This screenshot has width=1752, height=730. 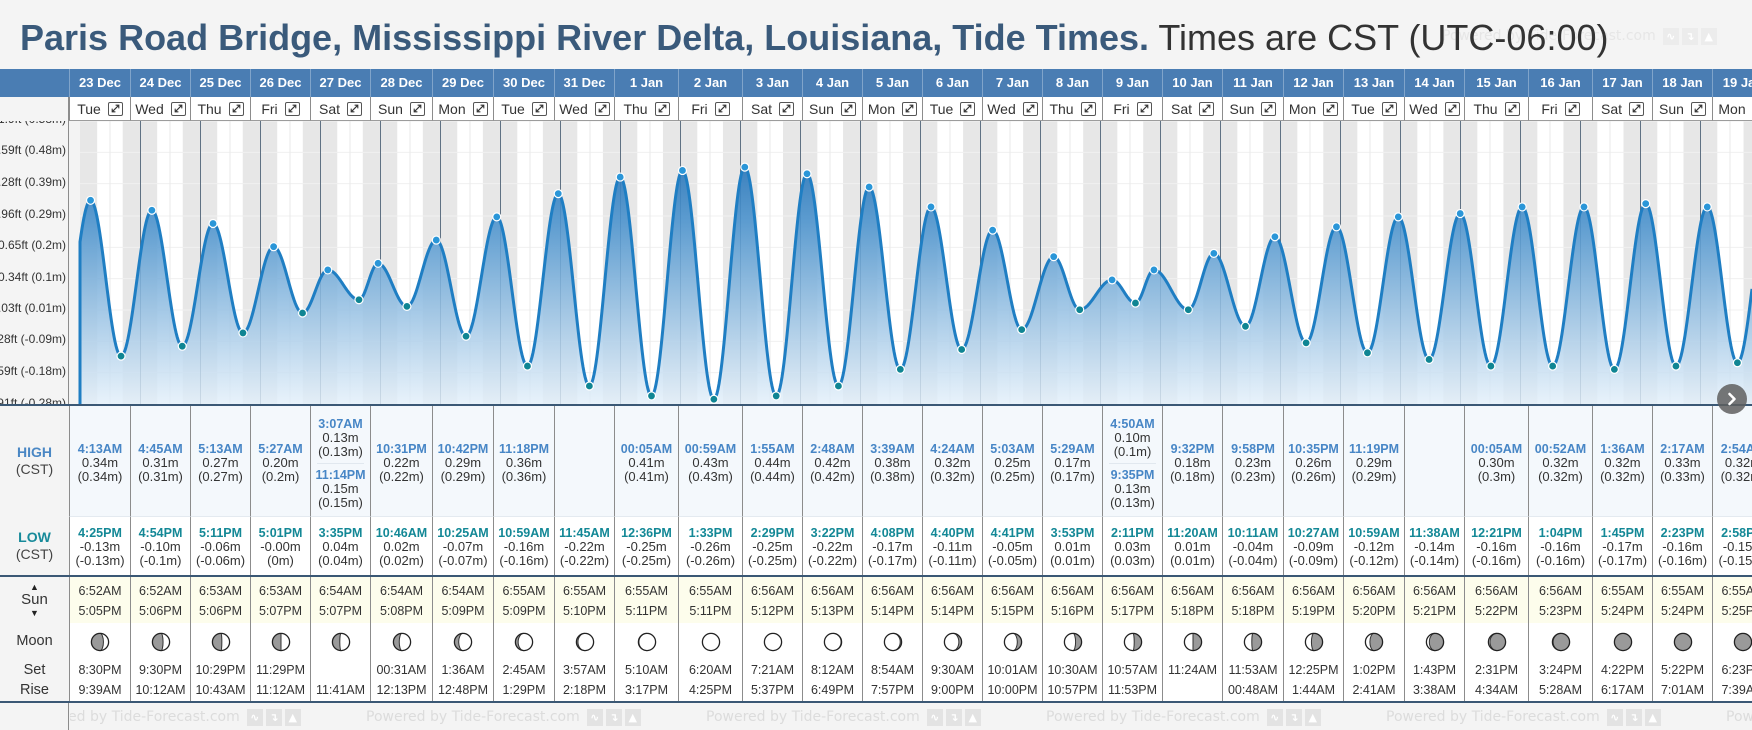 I want to click on tide-arrow-icon: ↴, so click(x=1633, y=717).